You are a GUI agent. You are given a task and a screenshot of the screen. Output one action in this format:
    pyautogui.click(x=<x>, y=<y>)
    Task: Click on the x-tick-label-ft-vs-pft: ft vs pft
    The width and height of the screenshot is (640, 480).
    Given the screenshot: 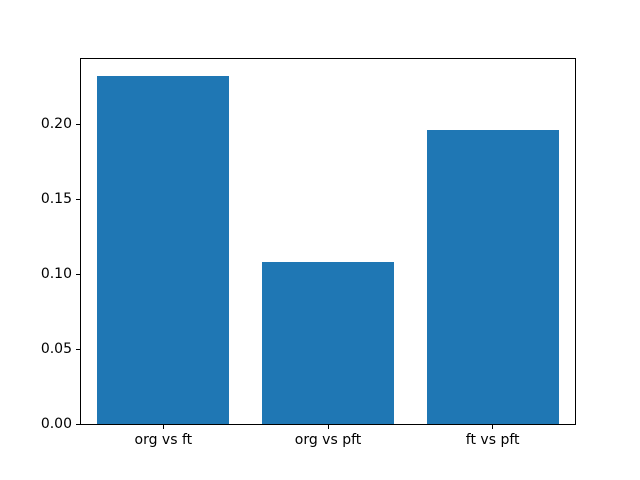 What is the action you would take?
    pyautogui.click(x=492, y=440)
    